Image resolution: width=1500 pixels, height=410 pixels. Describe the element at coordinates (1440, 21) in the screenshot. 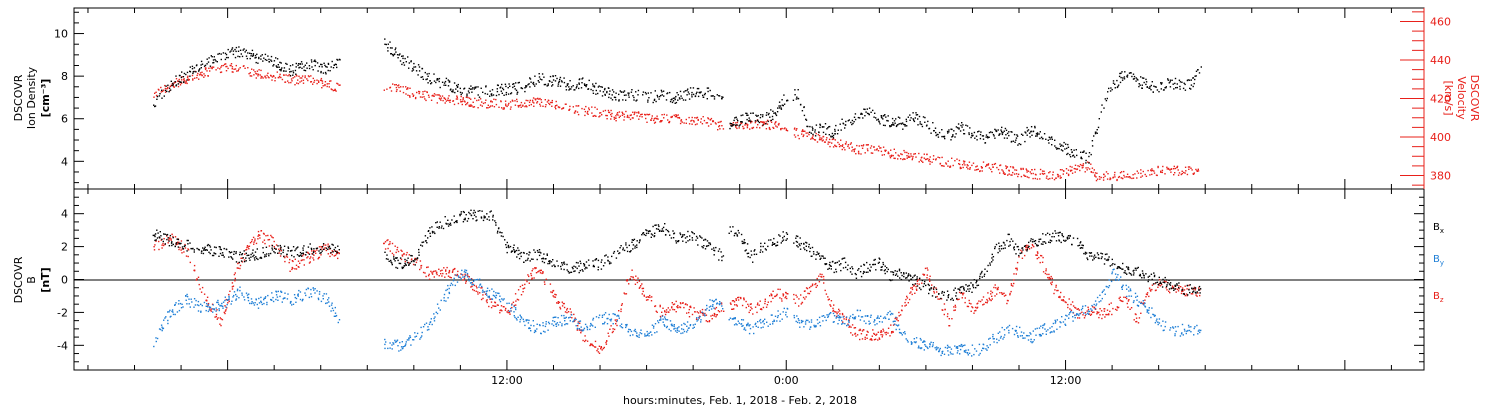

I see `top-y2tick-label: 460` at that location.